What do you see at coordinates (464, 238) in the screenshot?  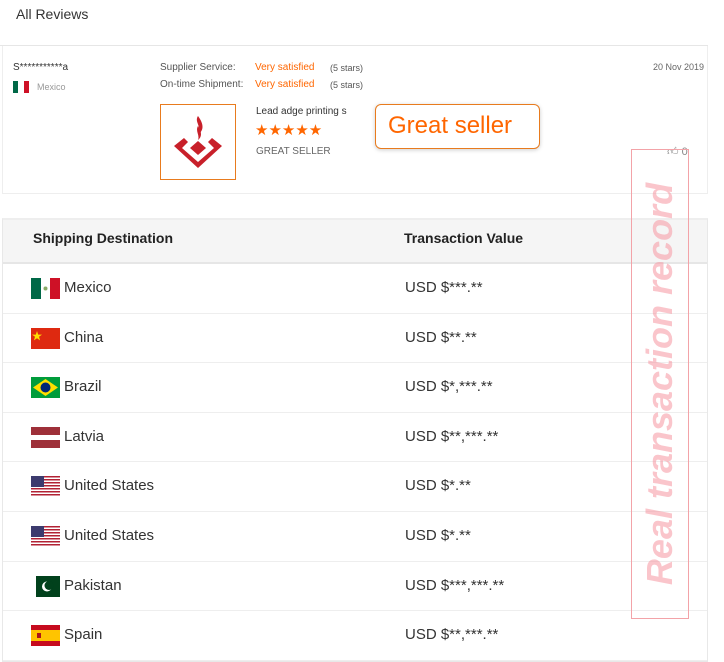 I see `column-header-value: Transaction Value` at bounding box center [464, 238].